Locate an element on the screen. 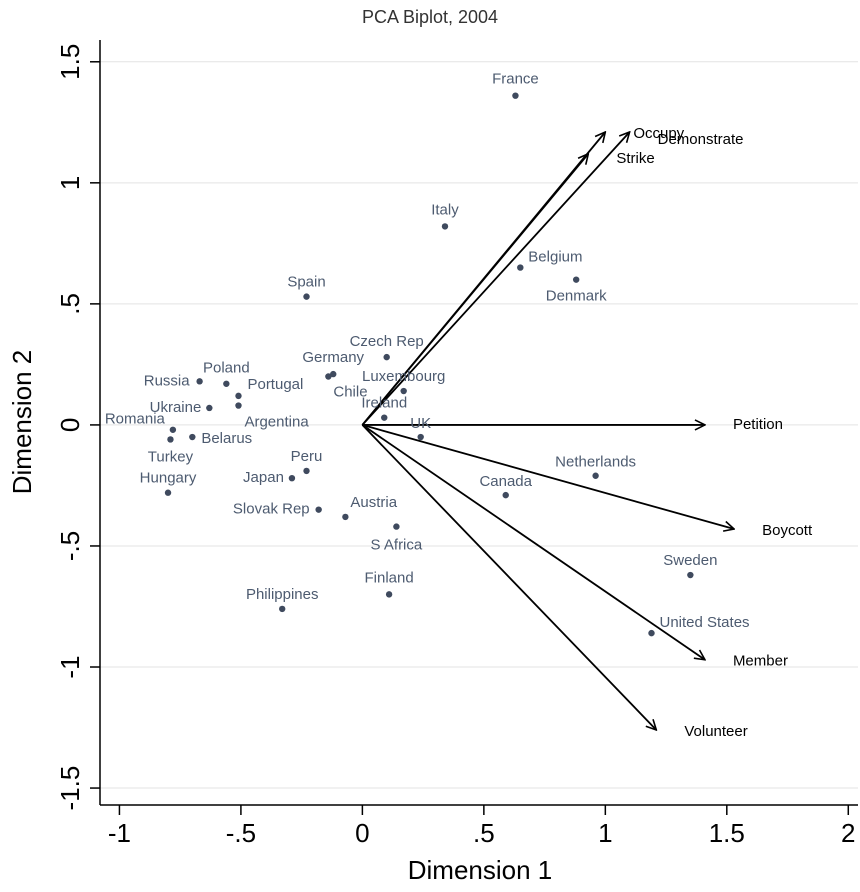  point-label: Portugal is located at coordinates (275, 384).